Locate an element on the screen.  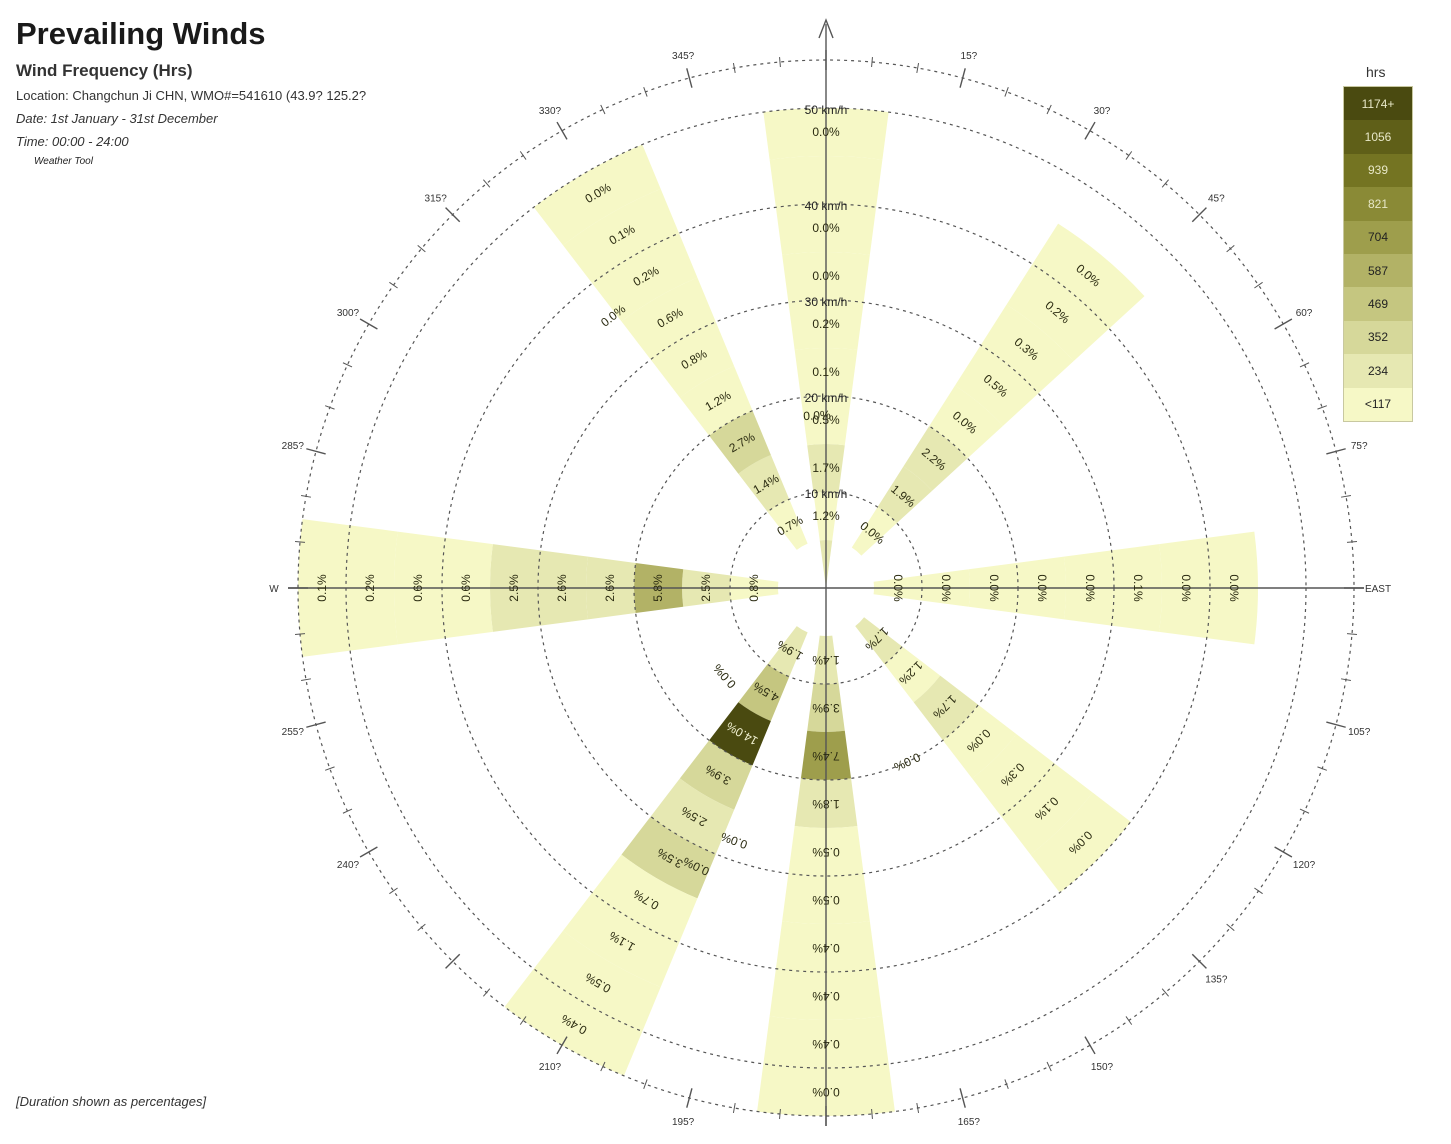
date-range-text: Date: 1st January - 31st December is located at coordinates (117, 118).